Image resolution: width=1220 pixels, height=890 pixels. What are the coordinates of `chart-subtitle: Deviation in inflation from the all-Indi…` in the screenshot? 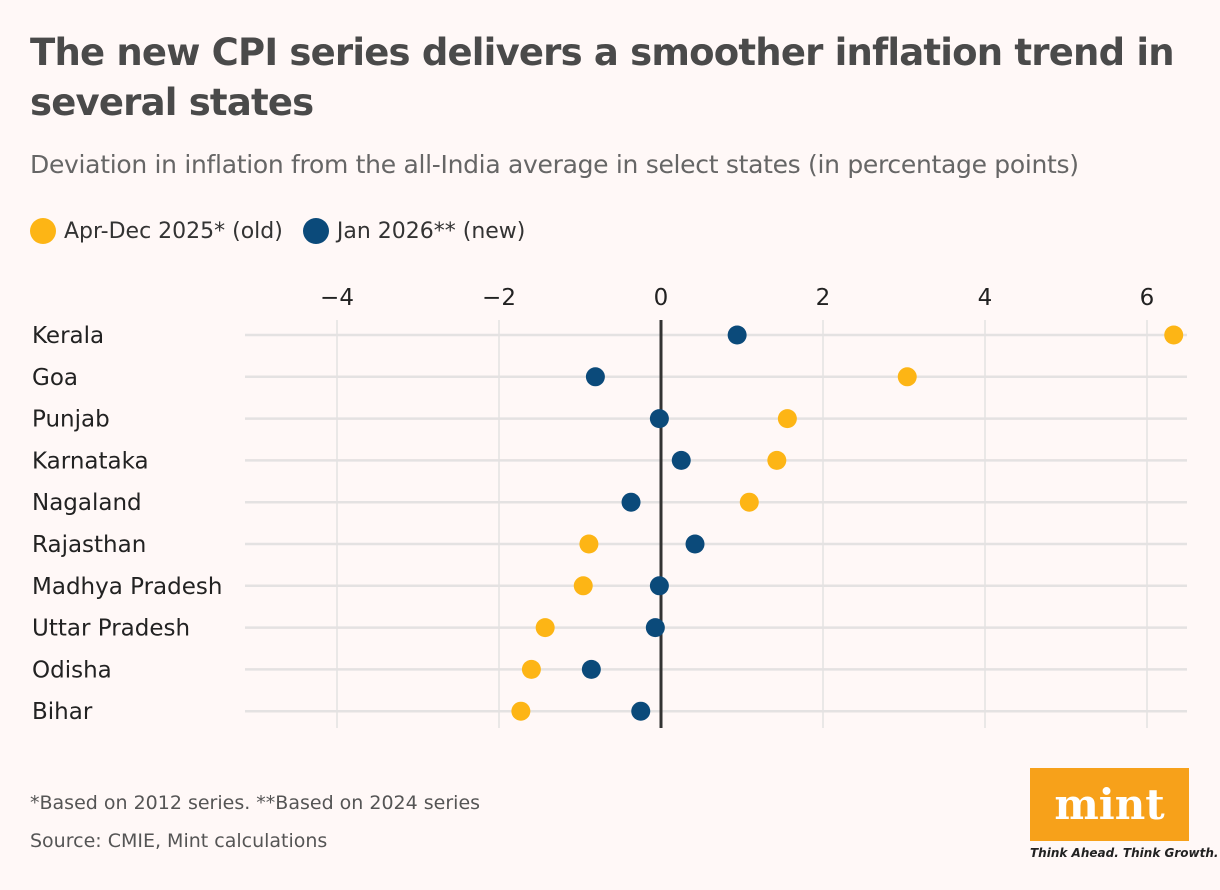 It's located at (554, 164).